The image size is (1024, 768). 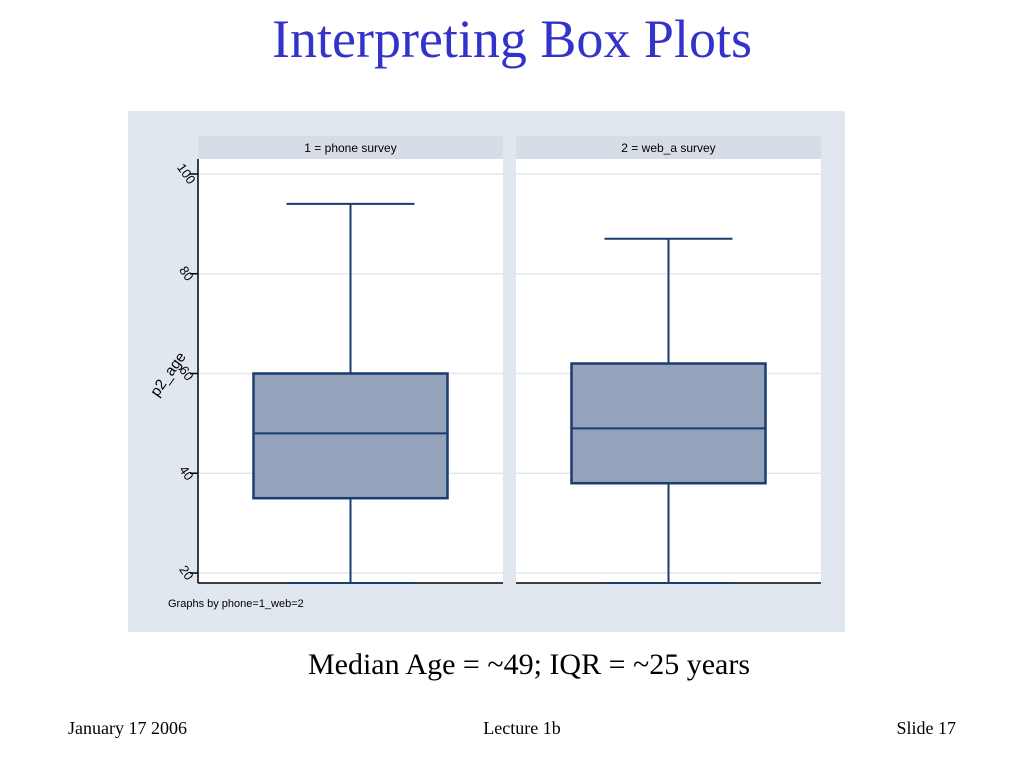 I want to click on panel-1-strip, so click(x=350, y=147).